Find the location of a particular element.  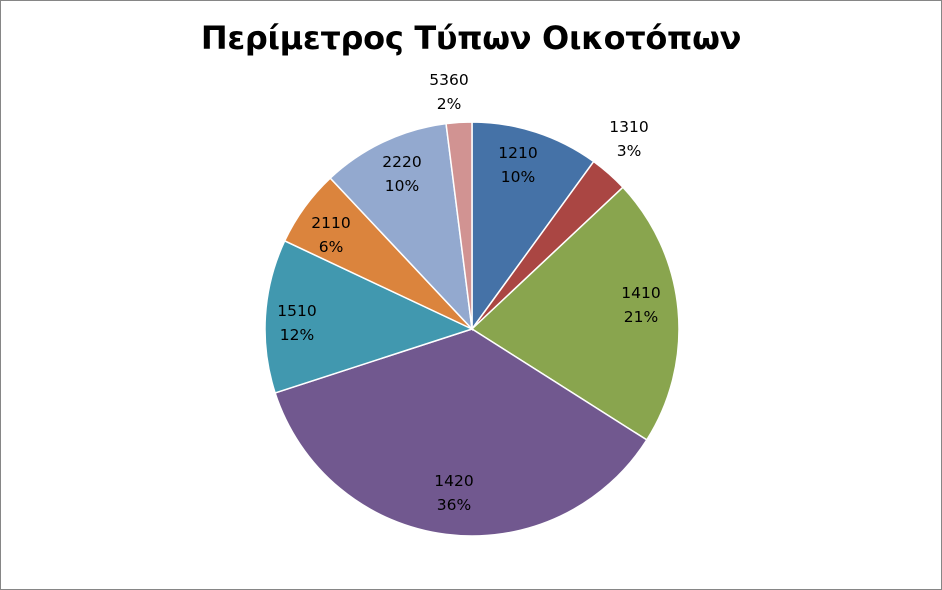

slice-percent-label-2110: 6% is located at coordinates (331, 247).